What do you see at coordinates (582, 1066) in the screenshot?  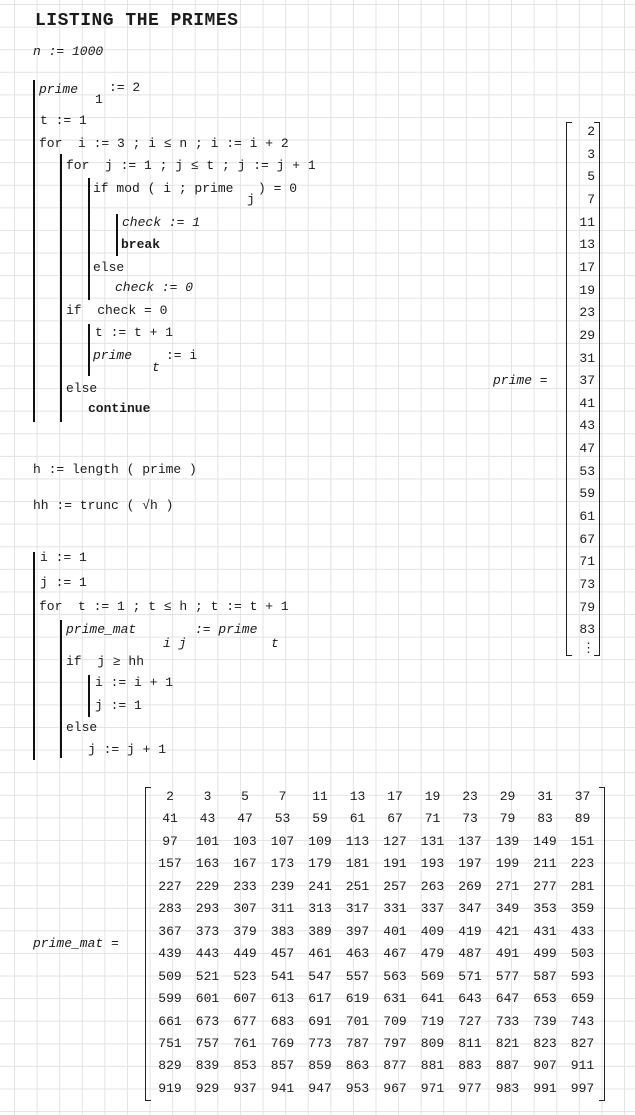 I see `matrix-cell: 911` at bounding box center [582, 1066].